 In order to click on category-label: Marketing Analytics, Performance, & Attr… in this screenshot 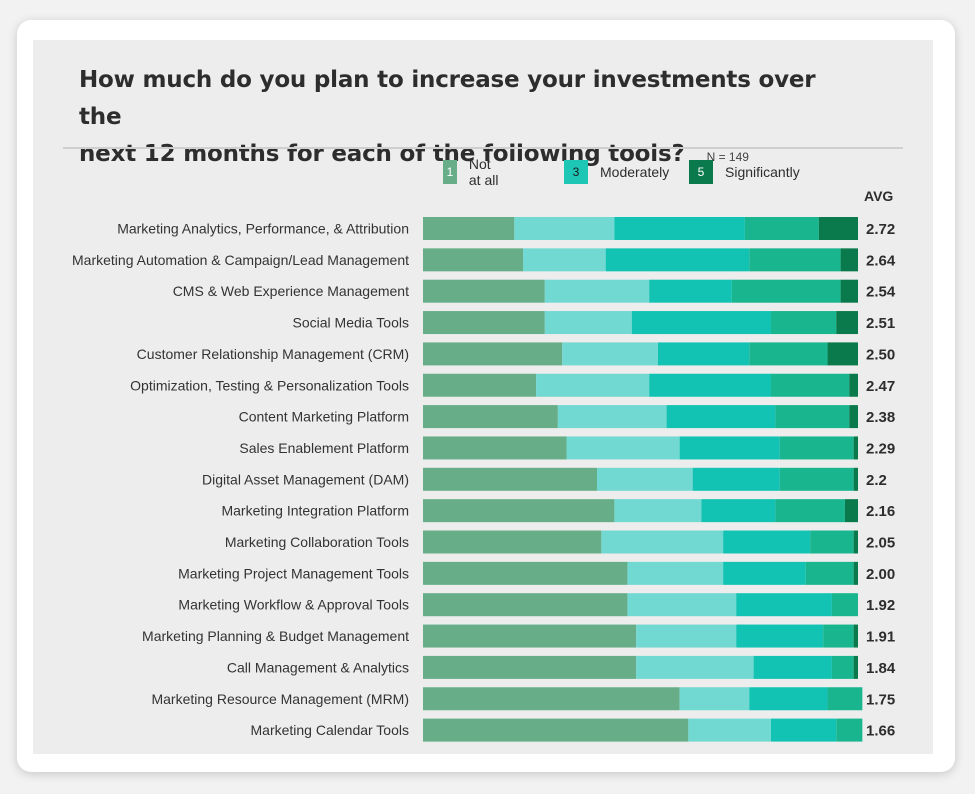, I will do `click(263, 229)`.